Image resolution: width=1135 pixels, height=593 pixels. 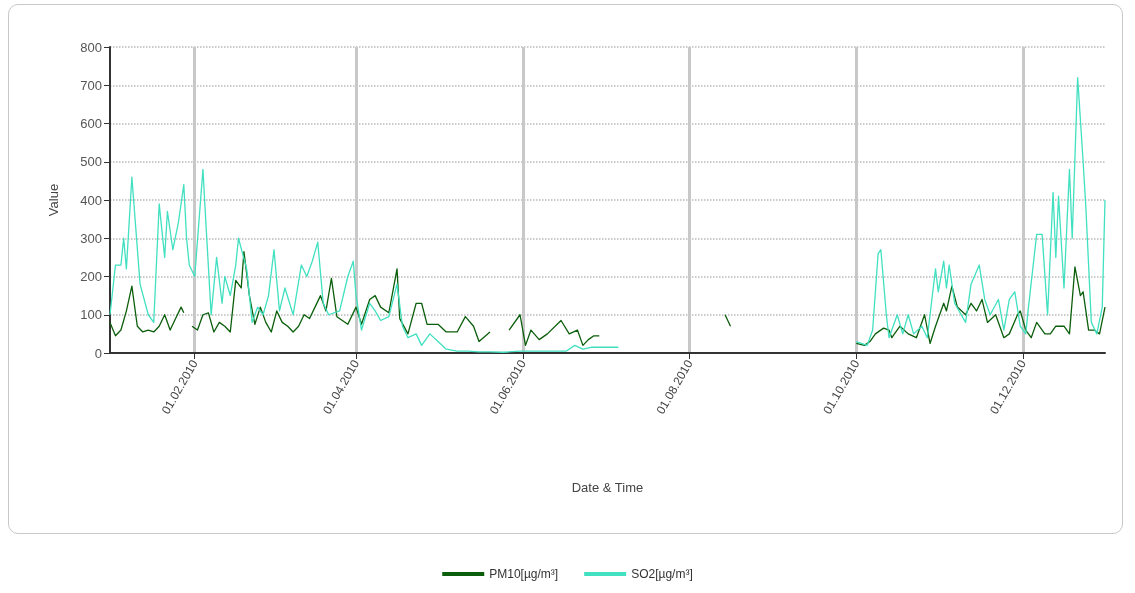 What do you see at coordinates (91, 276) in the screenshot?
I see `y-tick-label: 200` at bounding box center [91, 276].